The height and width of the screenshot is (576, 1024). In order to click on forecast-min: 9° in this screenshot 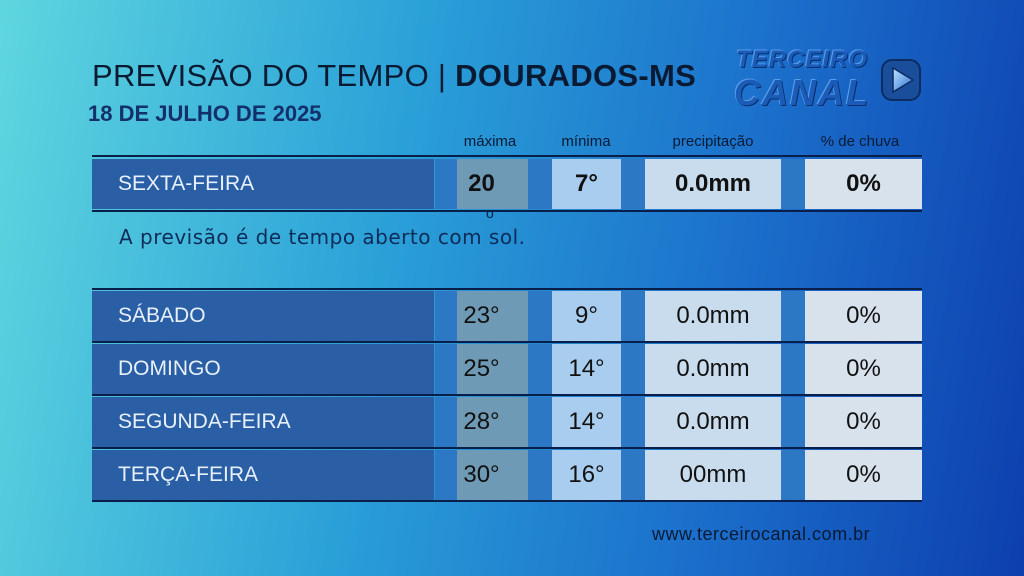, I will do `click(586, 316)`.